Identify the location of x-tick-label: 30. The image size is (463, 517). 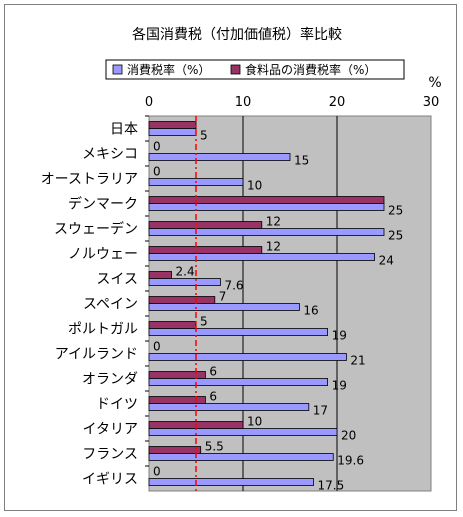
(431, 102).